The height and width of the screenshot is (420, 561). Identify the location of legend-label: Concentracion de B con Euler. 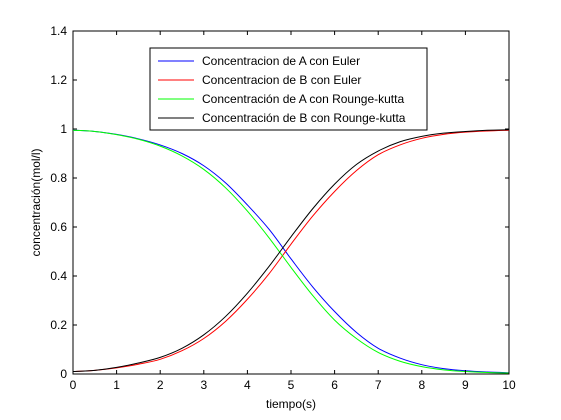
(281, 80).